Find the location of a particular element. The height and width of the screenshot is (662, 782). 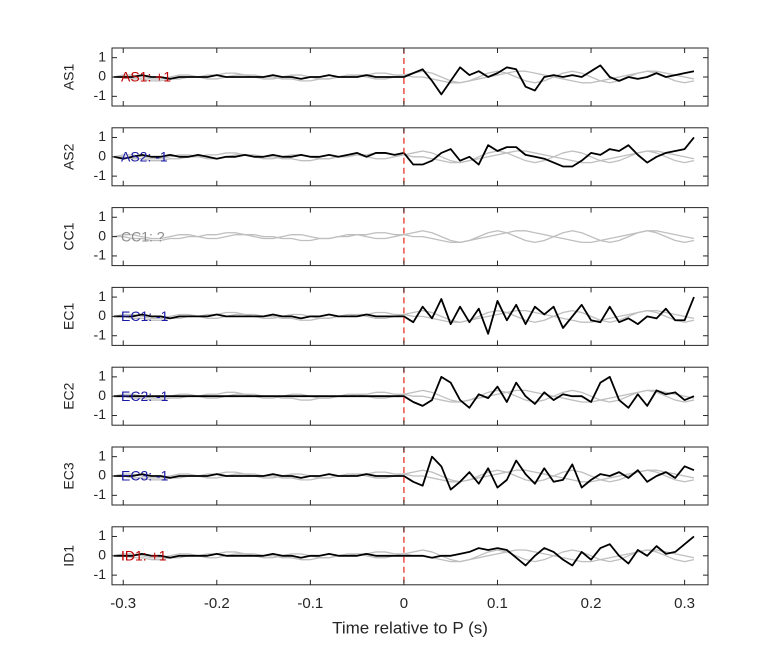

trace-annotation: ID1: +1 is located at coordinates (144, 556).